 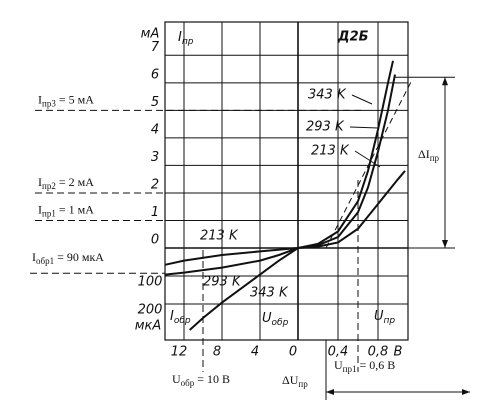 What do you see at coordinates (338, 352) in the screenshot?
I see `x-tick-label: 0,4` at bounding box center [338, 352].